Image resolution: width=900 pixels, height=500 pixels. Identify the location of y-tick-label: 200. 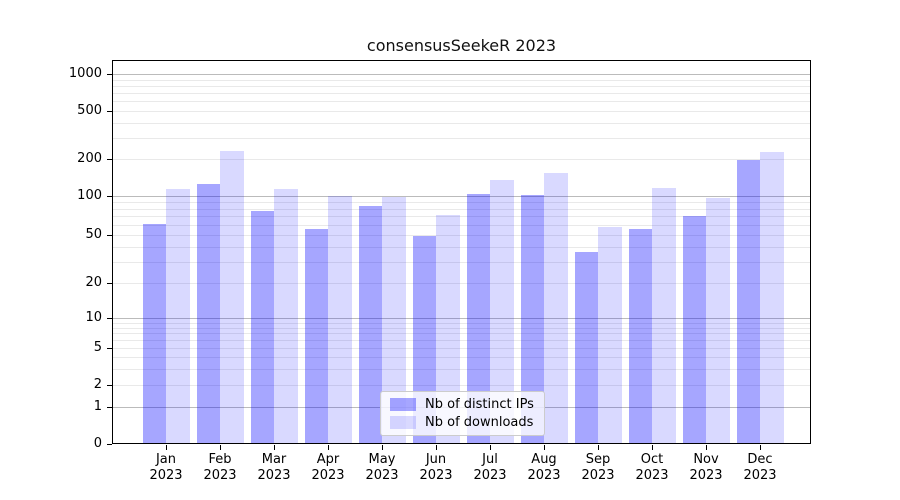
(89, 158).